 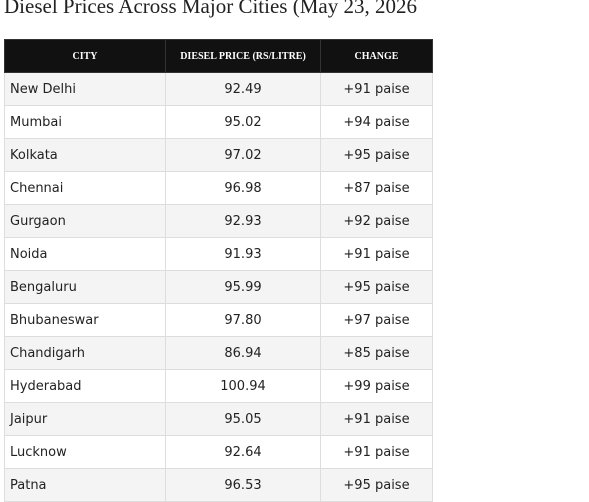 What do you see at coordinates (85, 254) in the screenshot?
I see `table-cell: Noida` at bounding box center [85, 254].